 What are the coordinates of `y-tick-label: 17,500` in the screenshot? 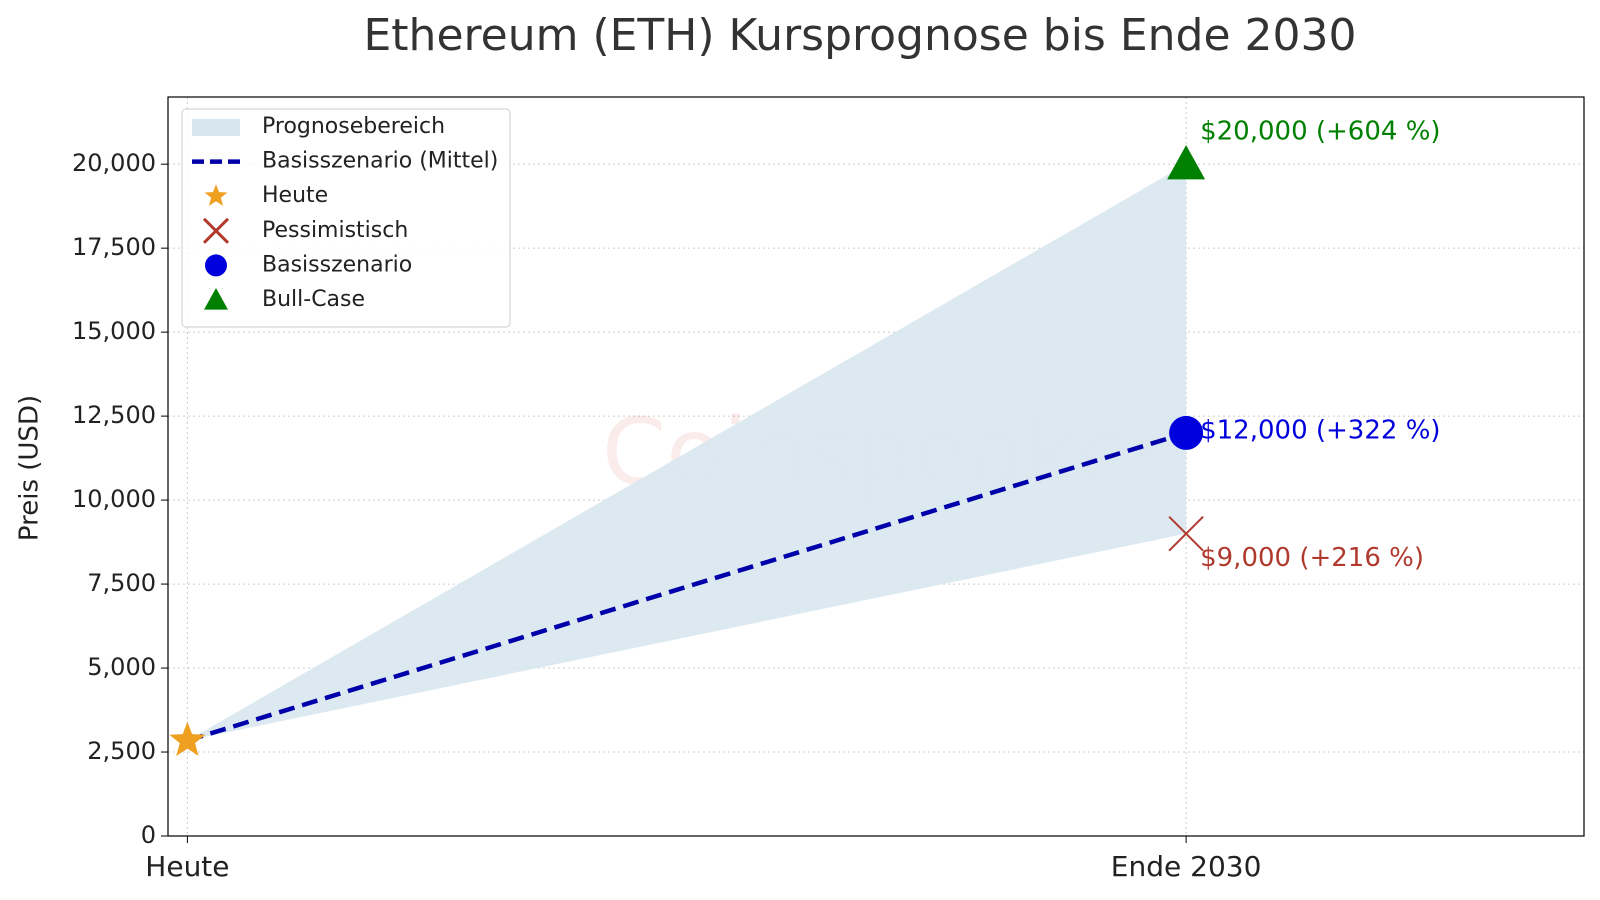 It's located at (114, 247).